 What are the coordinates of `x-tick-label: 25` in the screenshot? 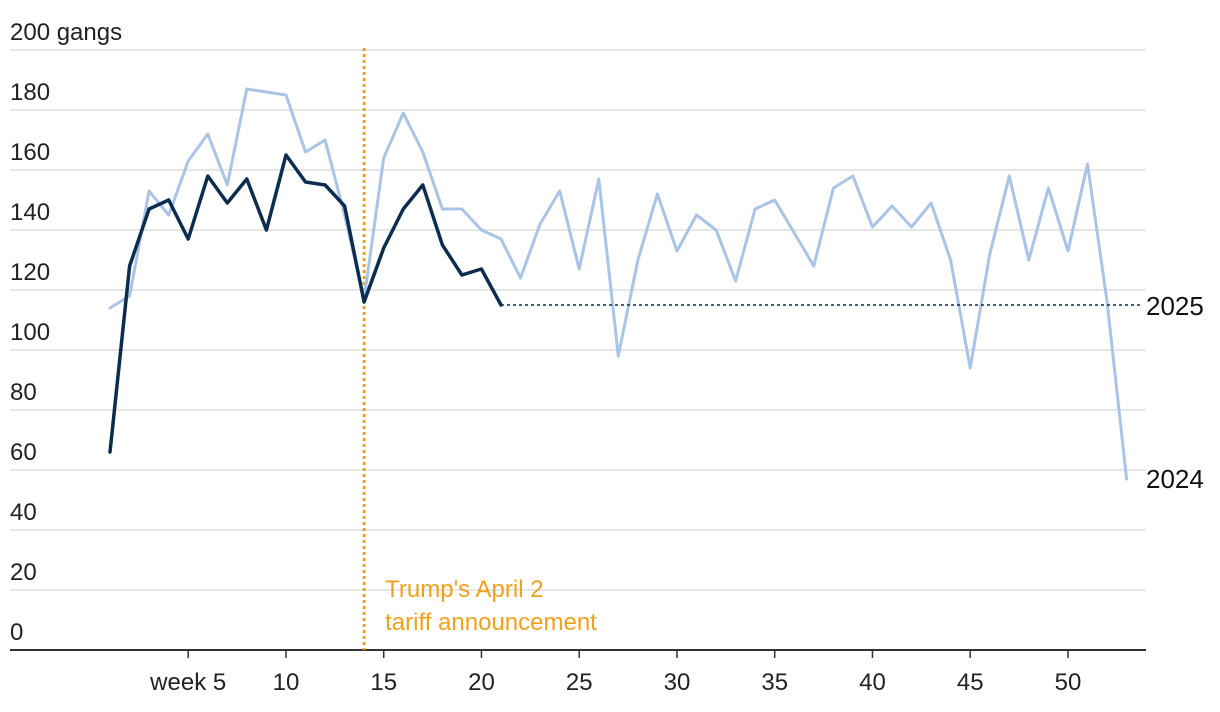 It's located at (579, 682).